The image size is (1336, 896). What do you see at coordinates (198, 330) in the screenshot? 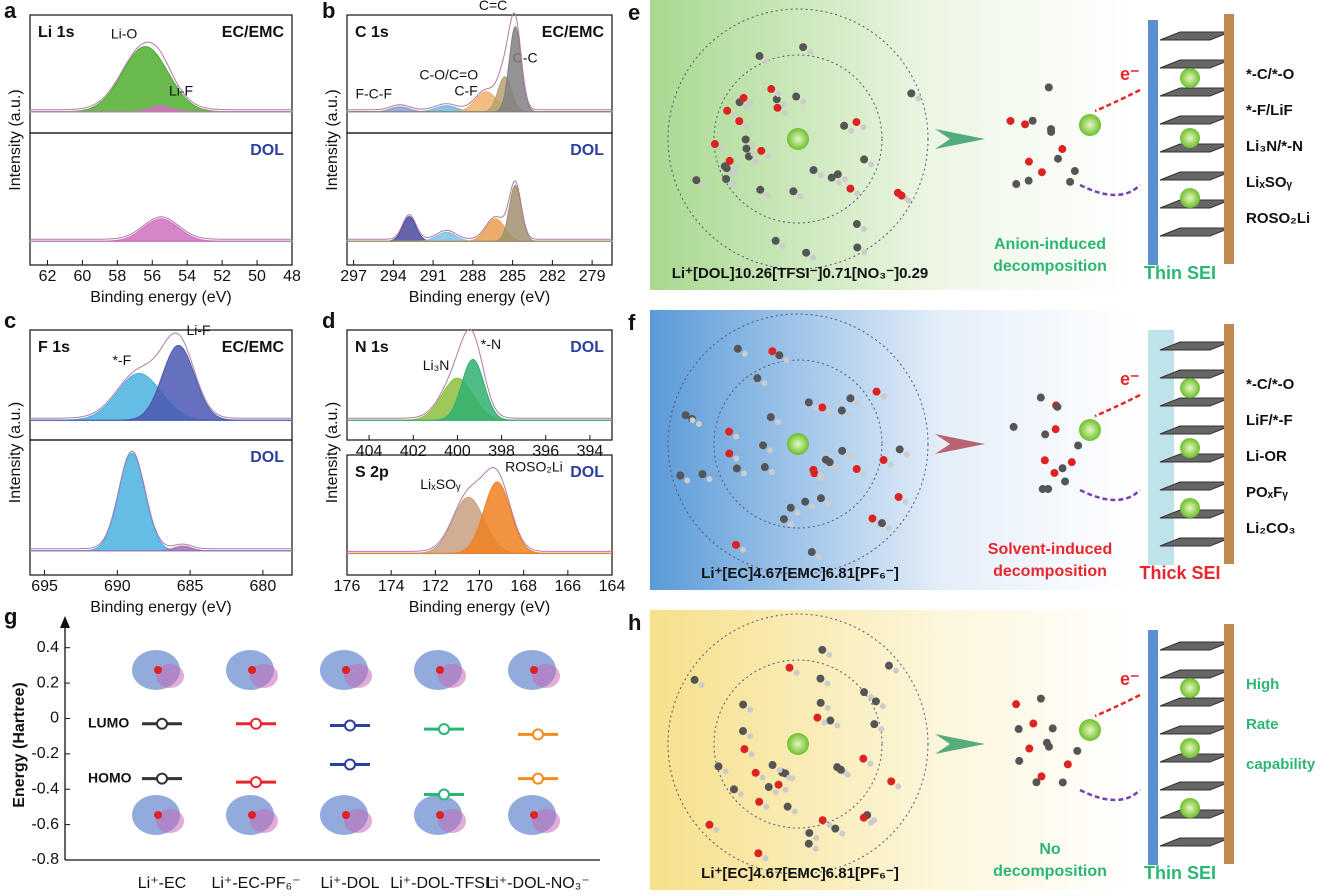
I see `peak-label: Li-F` at bounding box center [198, 330].